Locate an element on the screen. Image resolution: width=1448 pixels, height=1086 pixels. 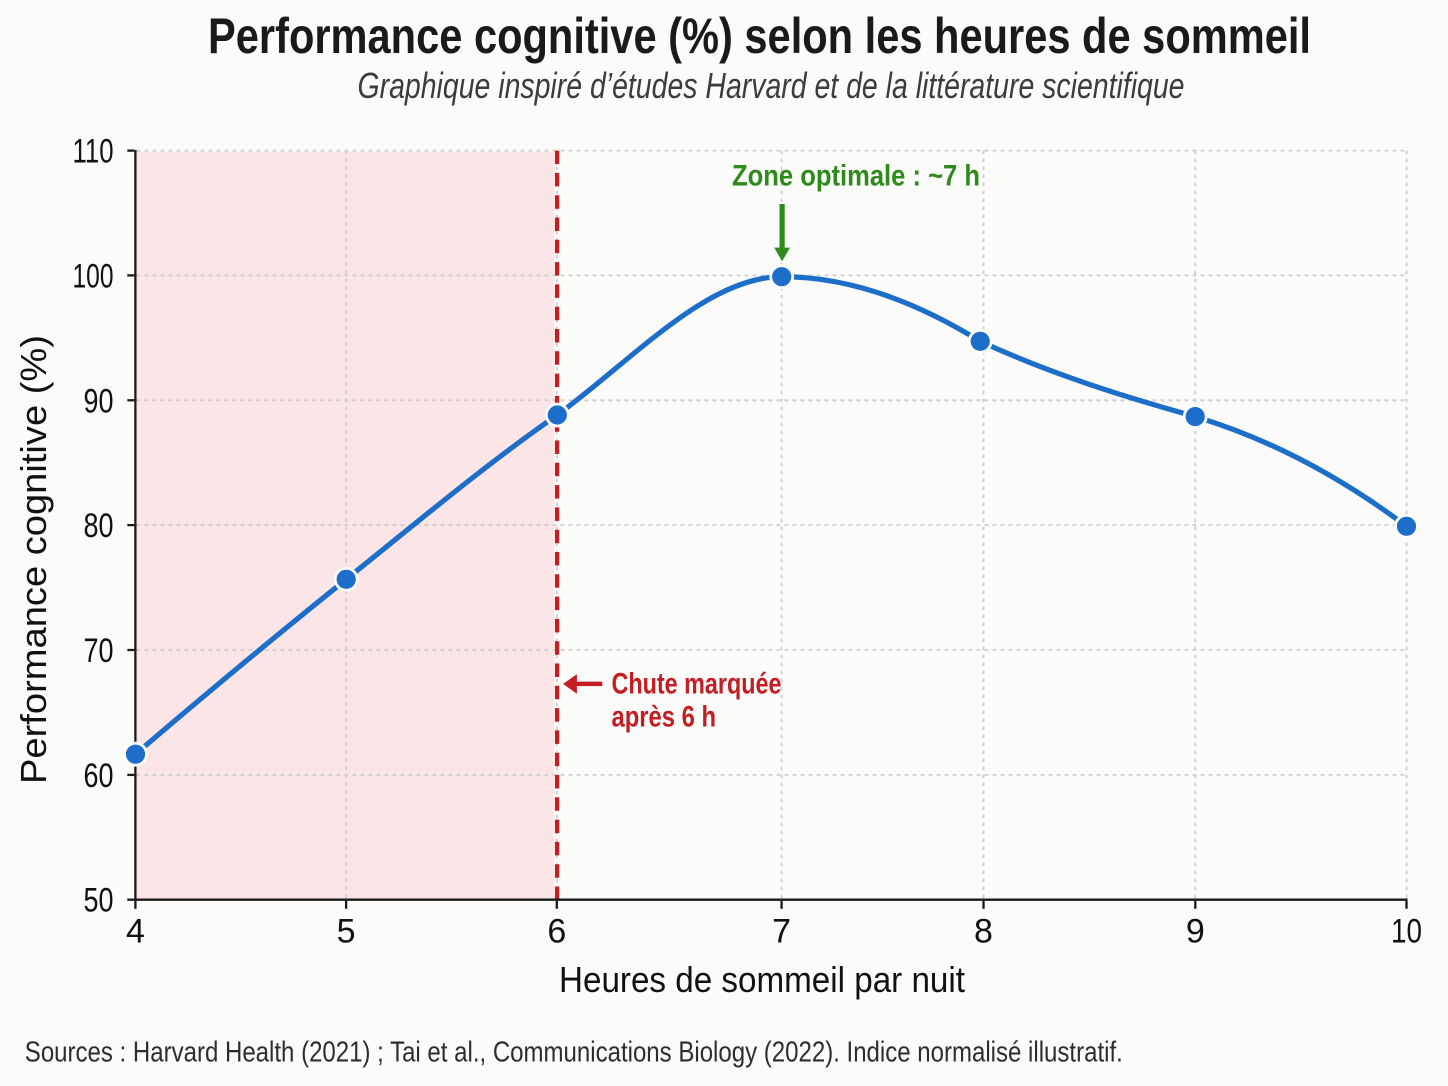
svg-text: 90 is located at coordinates (99, 401).